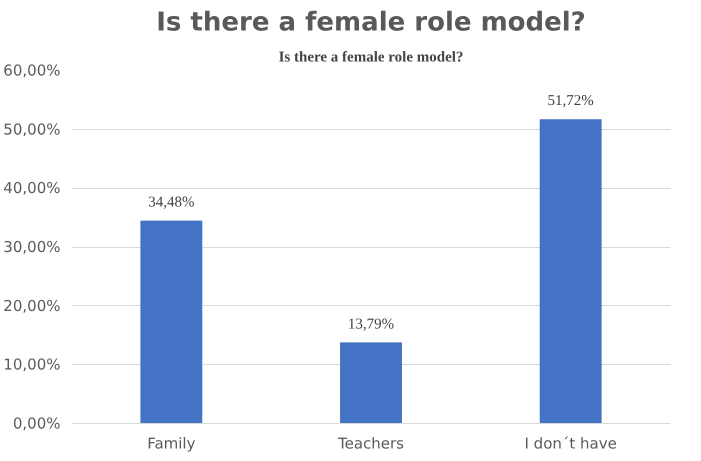  What do you see at coordinates (171, 443) in the screenshot?
I see `x-tick-label: Family` at bounding box center [171, 443].